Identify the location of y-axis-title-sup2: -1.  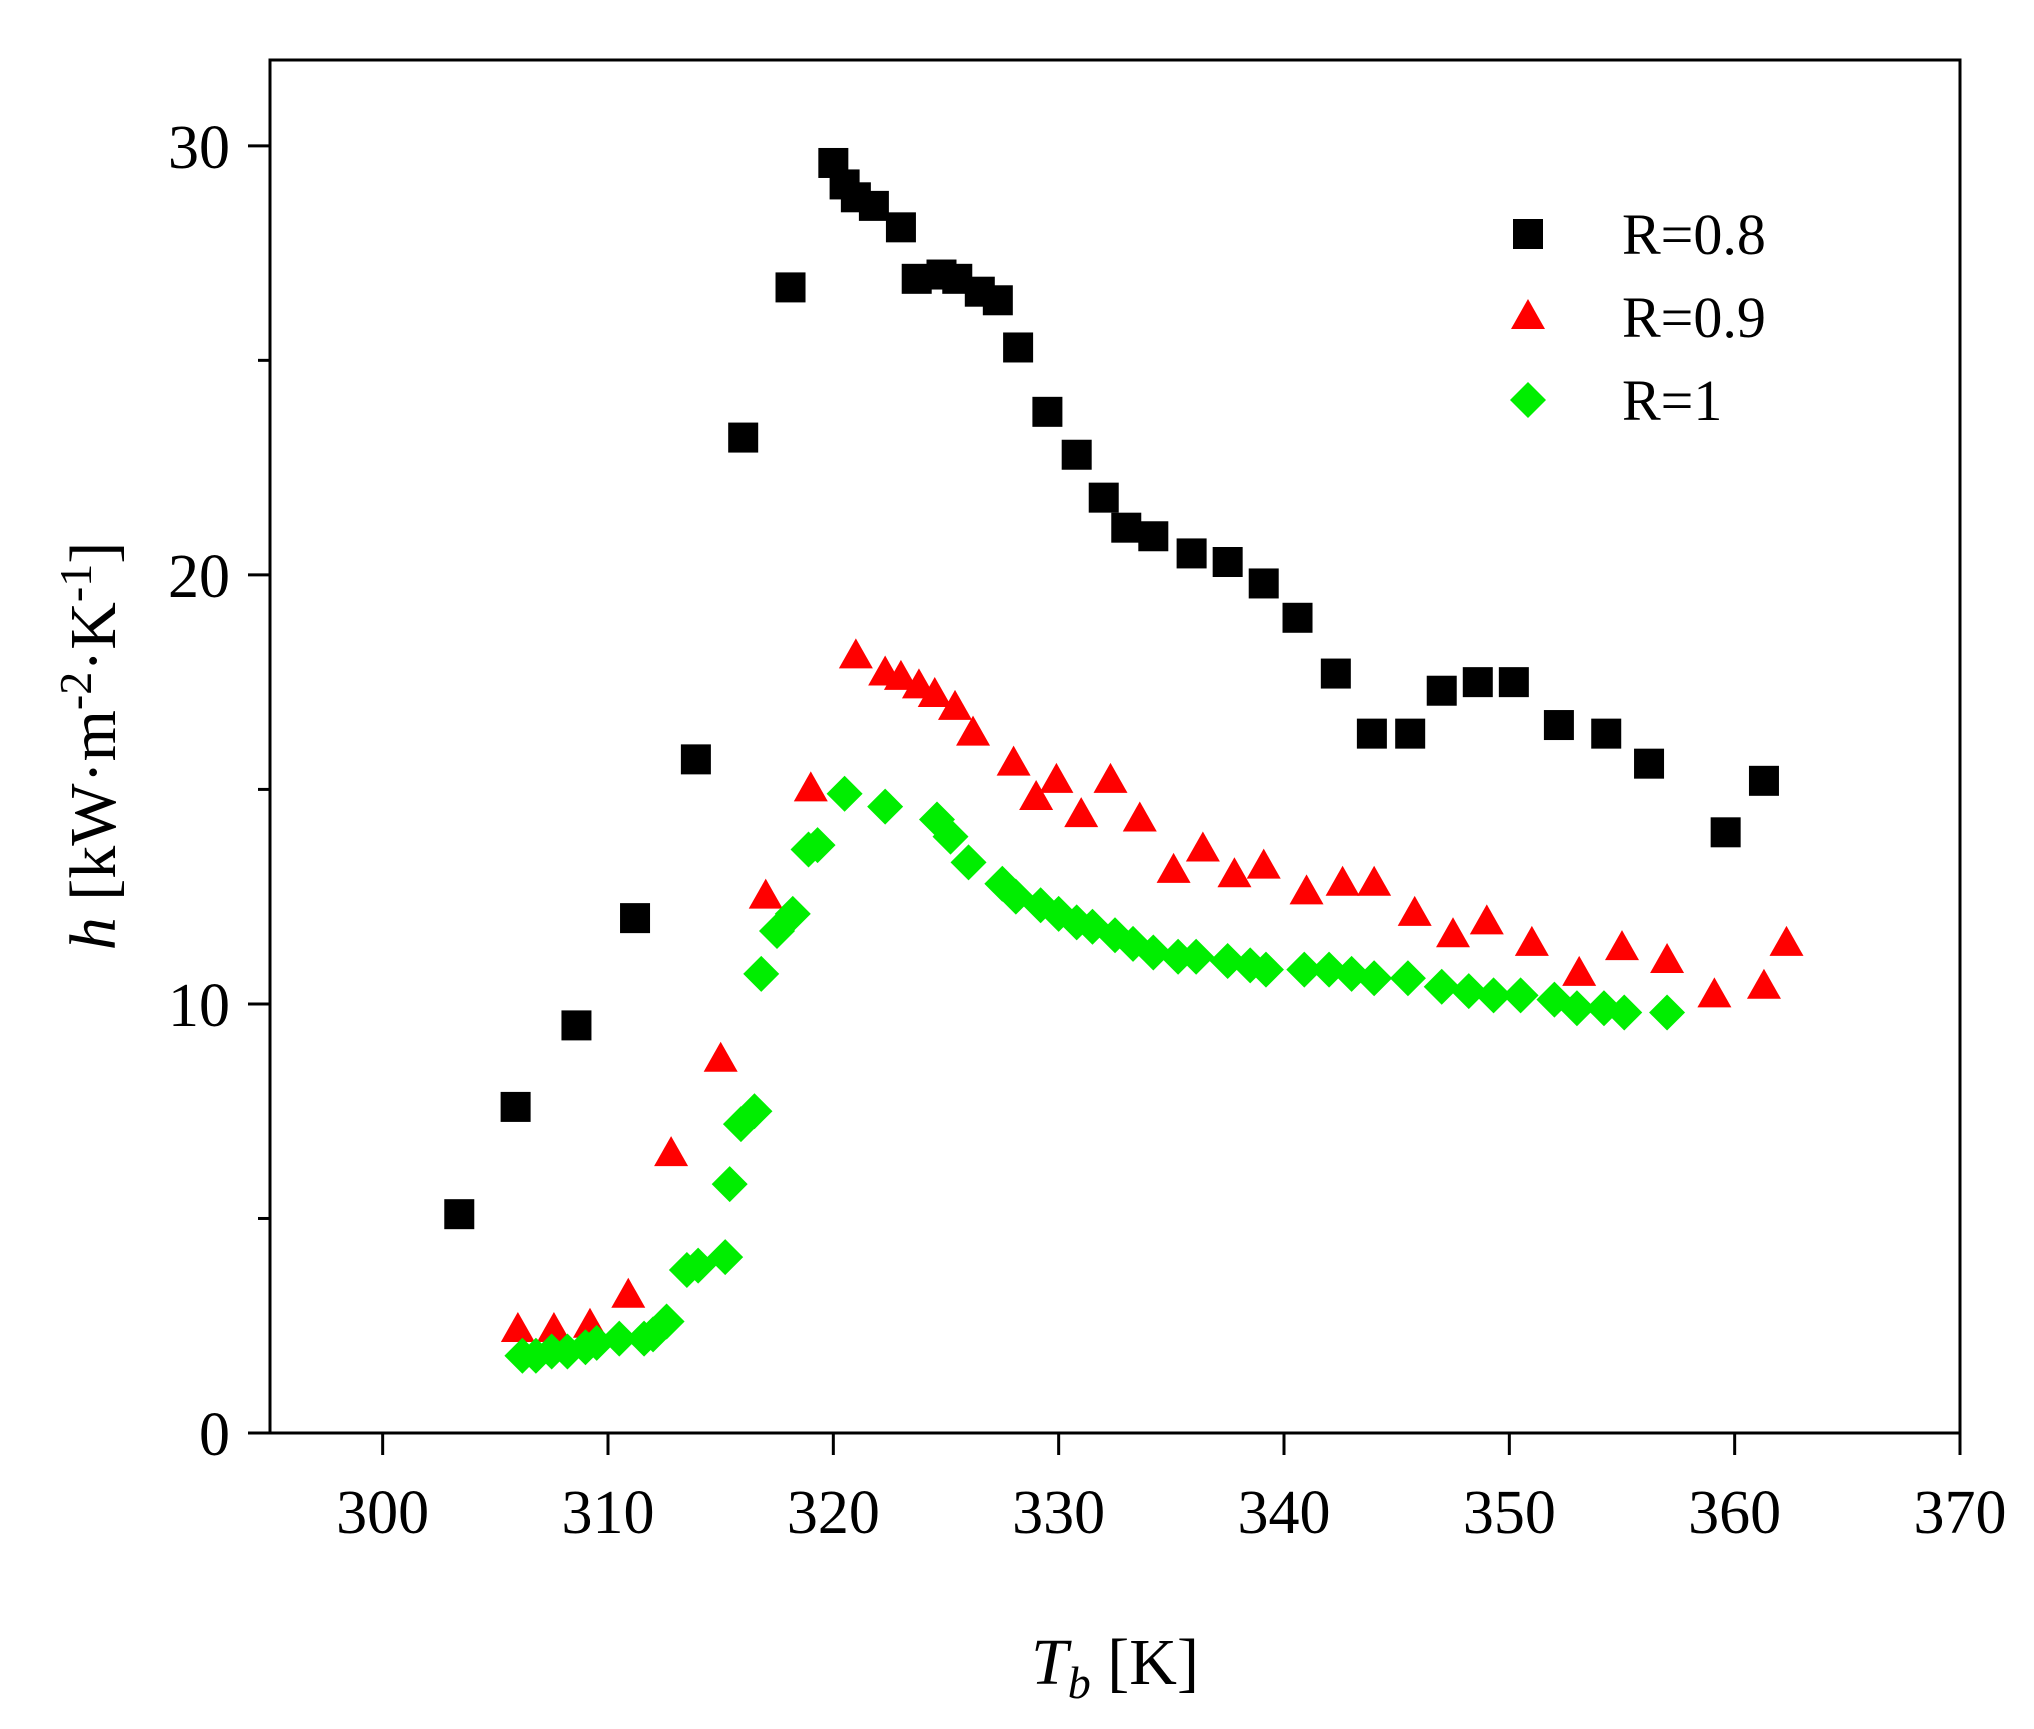
(75, 583).